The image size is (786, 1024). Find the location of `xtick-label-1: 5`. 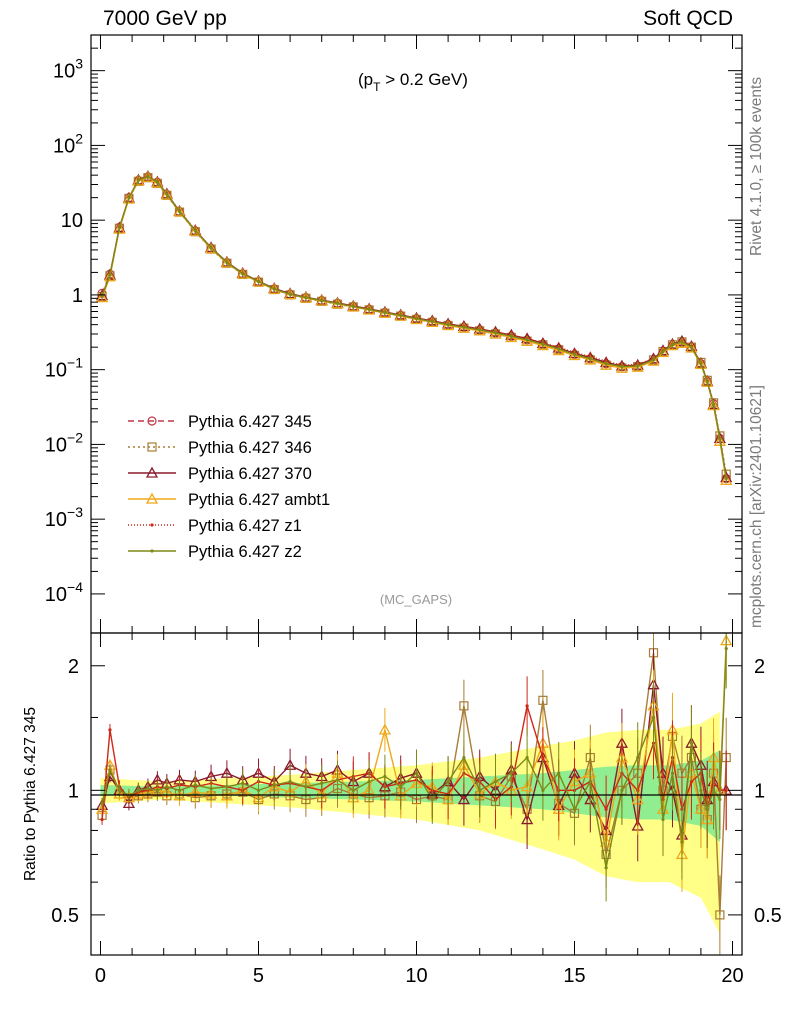

xtick-label-1: 5 is located at coordinates (258, 976).